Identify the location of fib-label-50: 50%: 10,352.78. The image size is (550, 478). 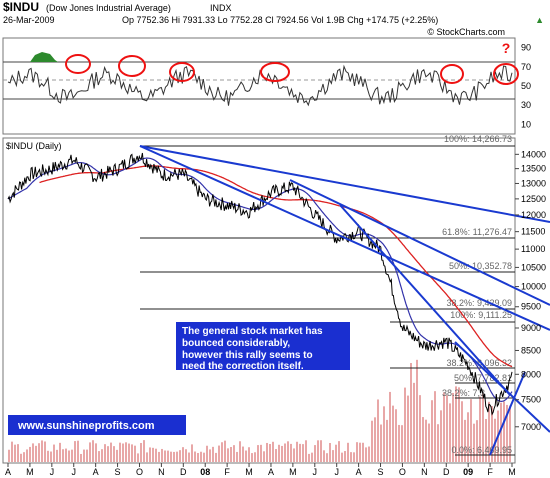
(480, 266).